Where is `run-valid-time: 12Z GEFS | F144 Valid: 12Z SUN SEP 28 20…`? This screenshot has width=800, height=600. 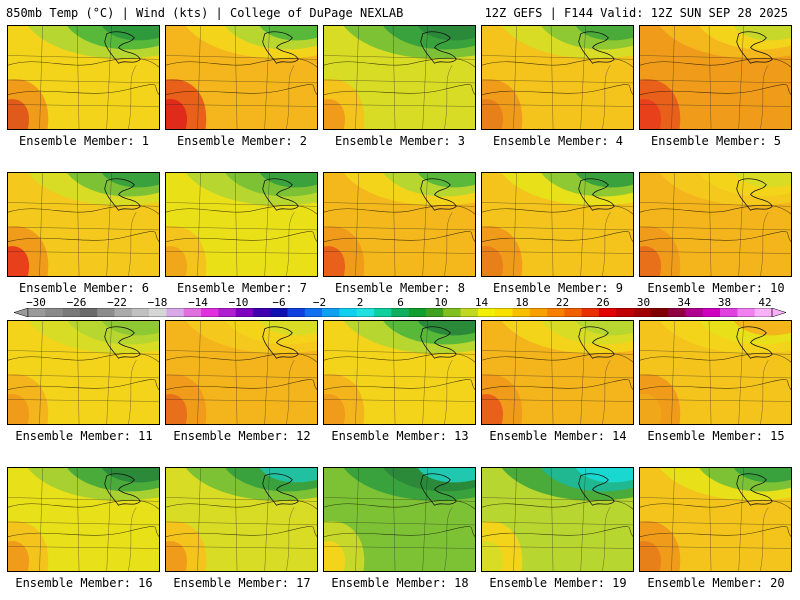 run-valid-time: 12Z GEFS | F144 Valid: 12Z SUN SEP 28 20… is located at coordinates (636, 13).